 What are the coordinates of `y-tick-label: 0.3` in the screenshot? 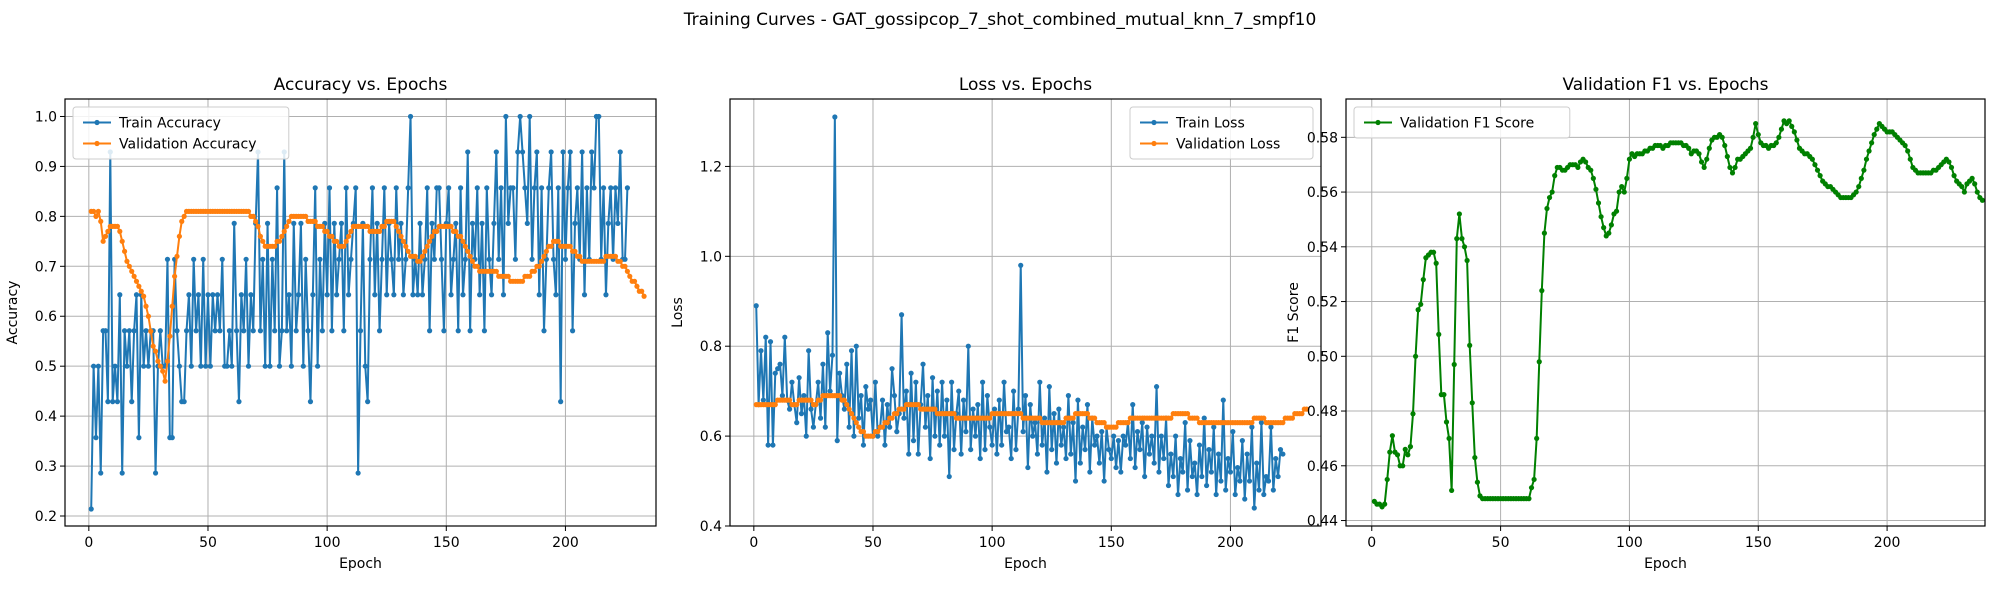 It's located at (46, 467).